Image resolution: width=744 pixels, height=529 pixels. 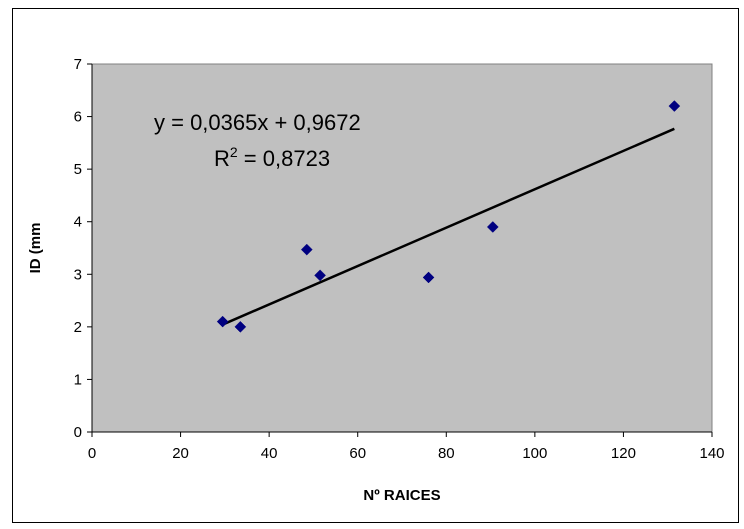 I want to click on y-tick-label: 3, so click(x=78, y=274).